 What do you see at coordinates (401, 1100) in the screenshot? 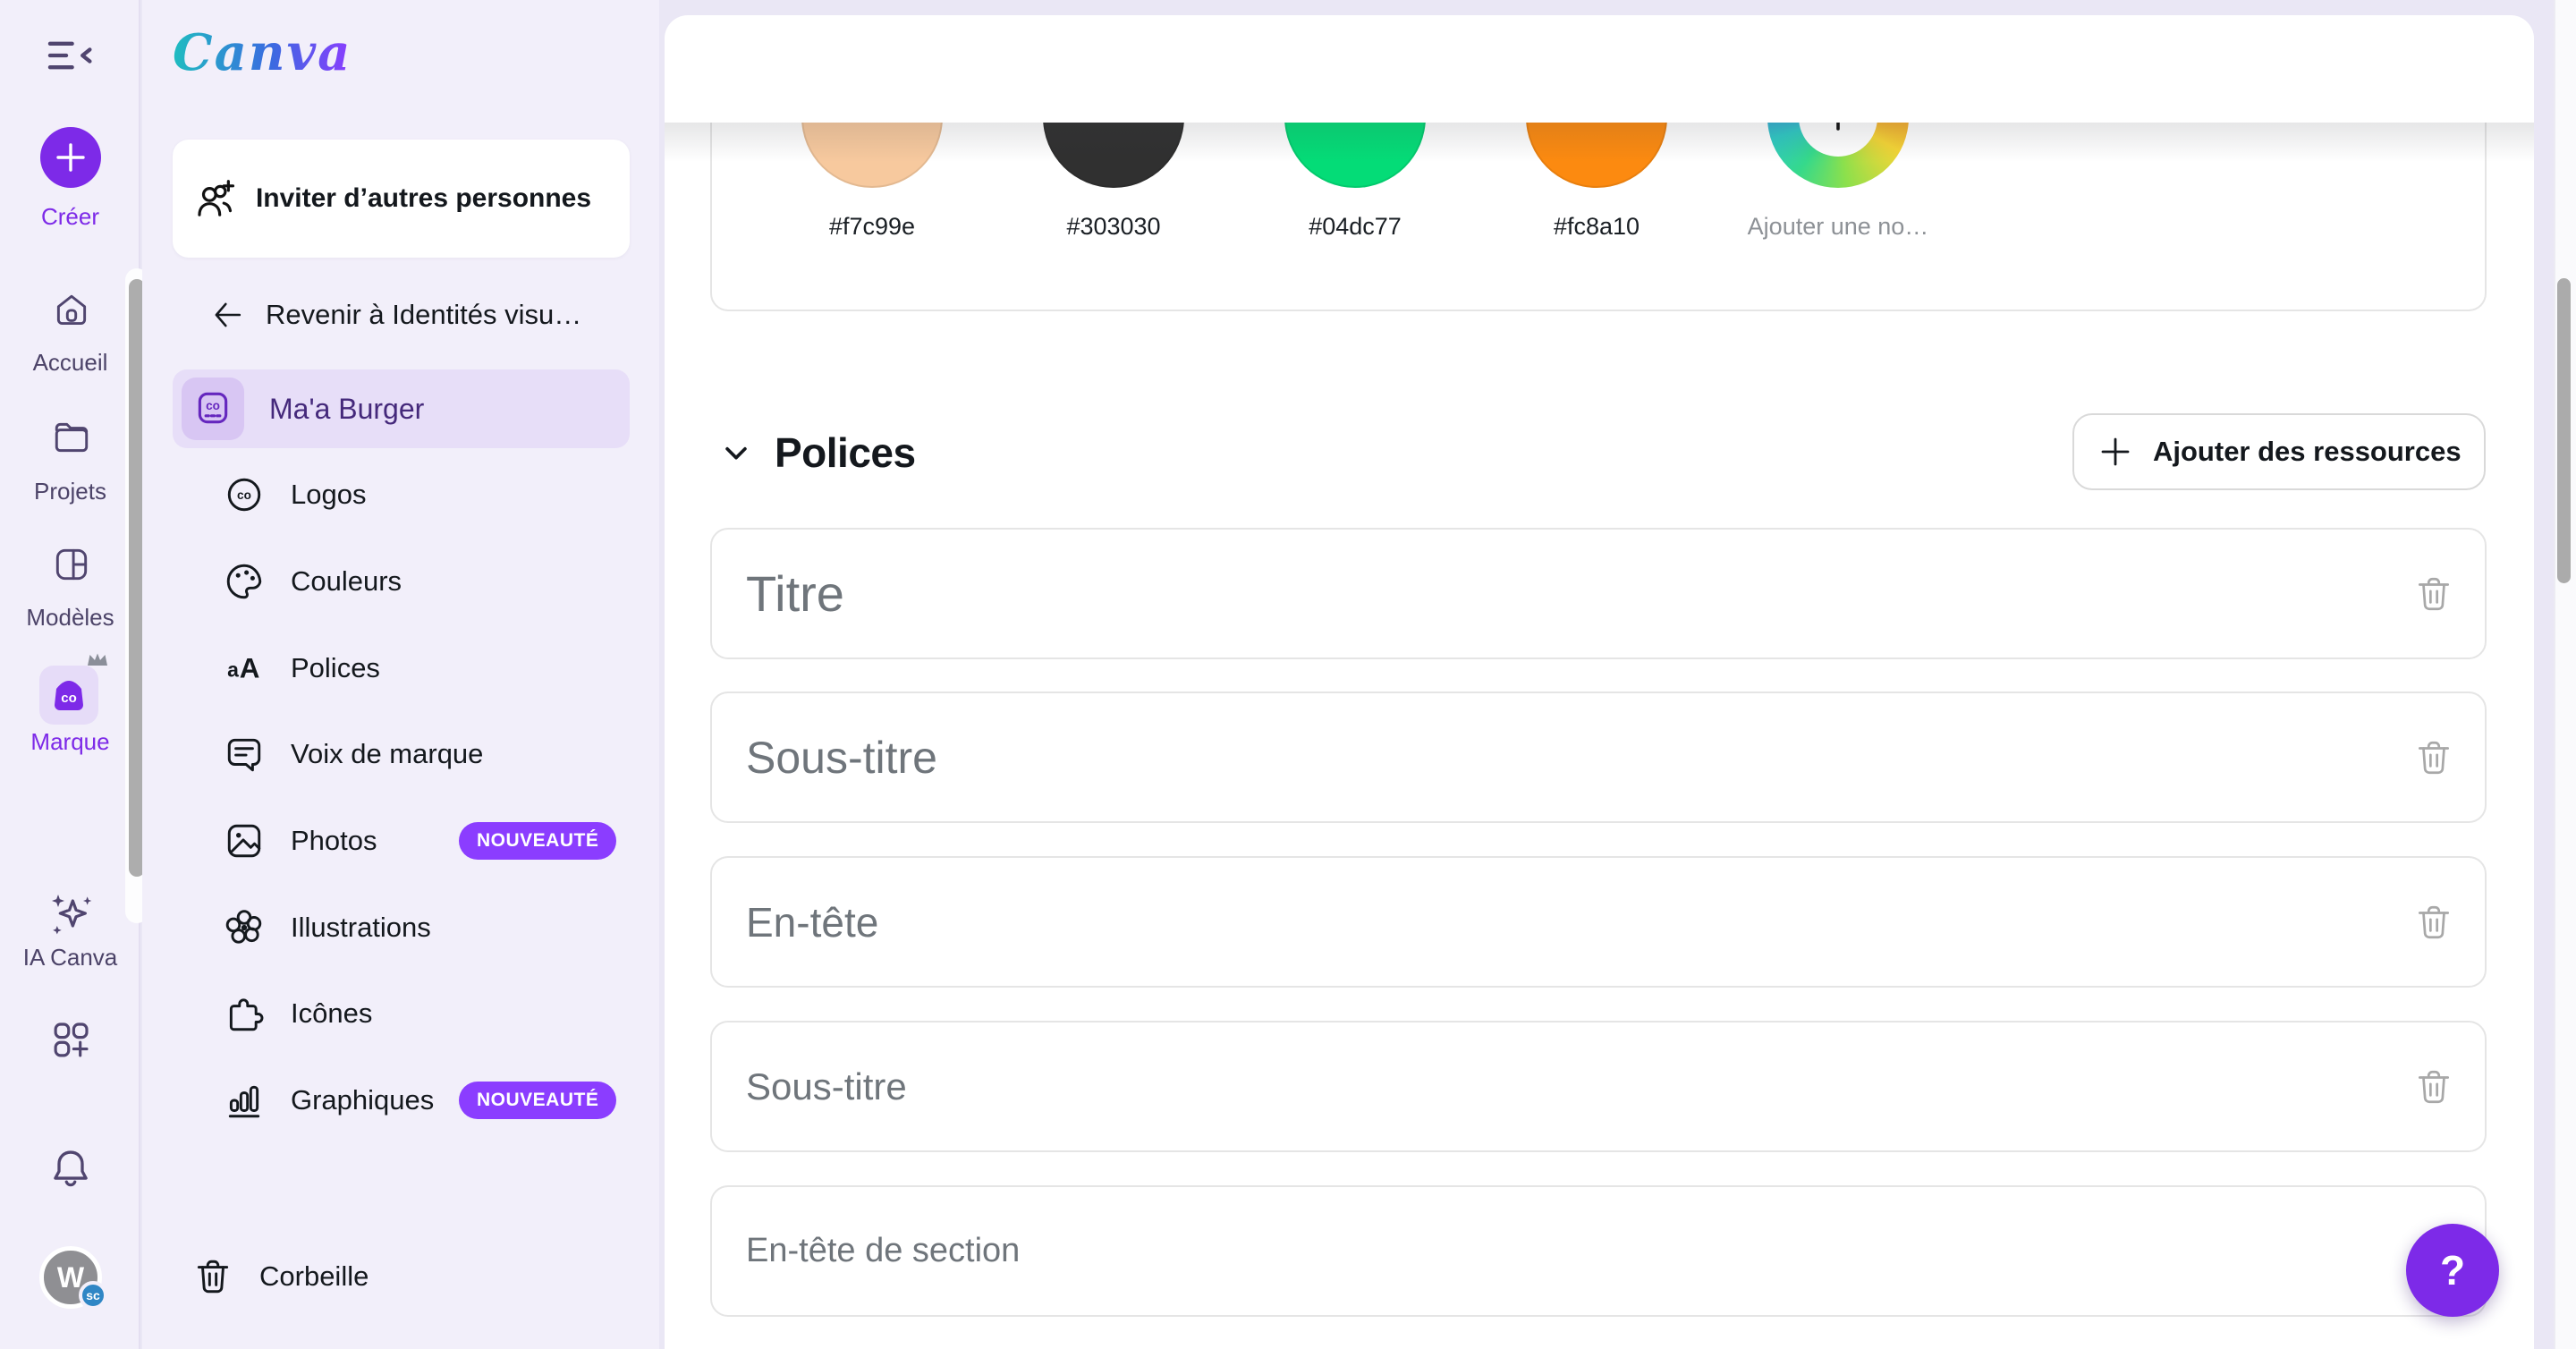
I see `sidebar-item-charts: Graphiques NOUVEAUTÉ` at bounding box center [401, 1100].